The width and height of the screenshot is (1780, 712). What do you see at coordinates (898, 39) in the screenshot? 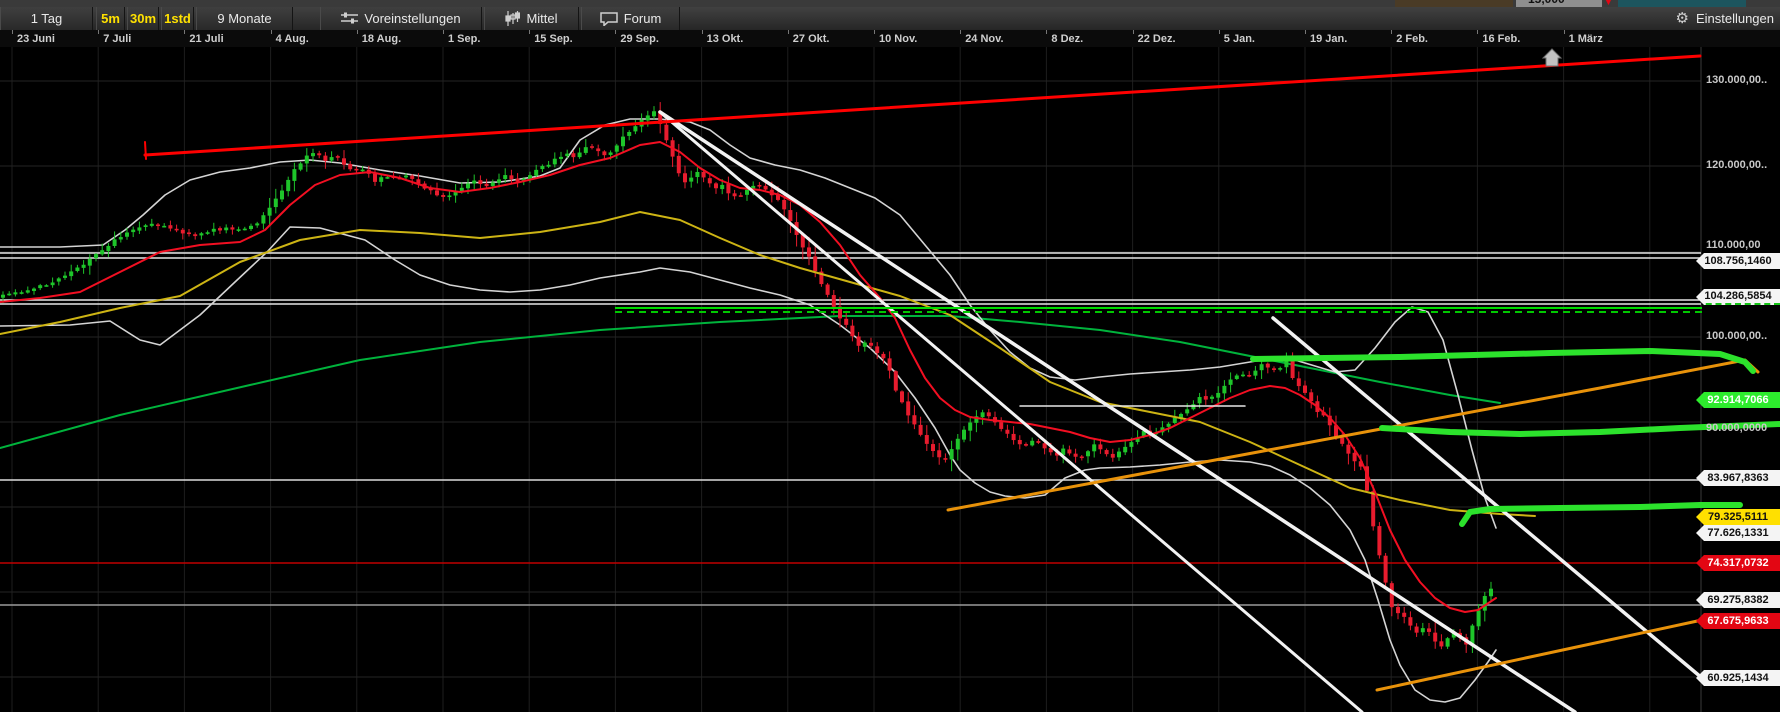
I see `date-label: 10 Nov.` at bounding box center [898, 39].